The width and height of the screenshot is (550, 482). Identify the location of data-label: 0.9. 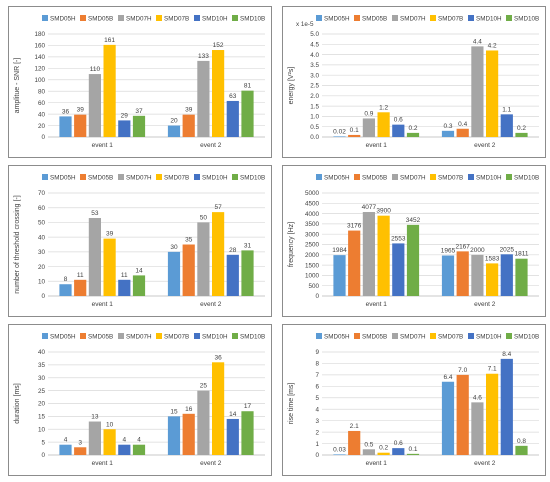
(368, 113).